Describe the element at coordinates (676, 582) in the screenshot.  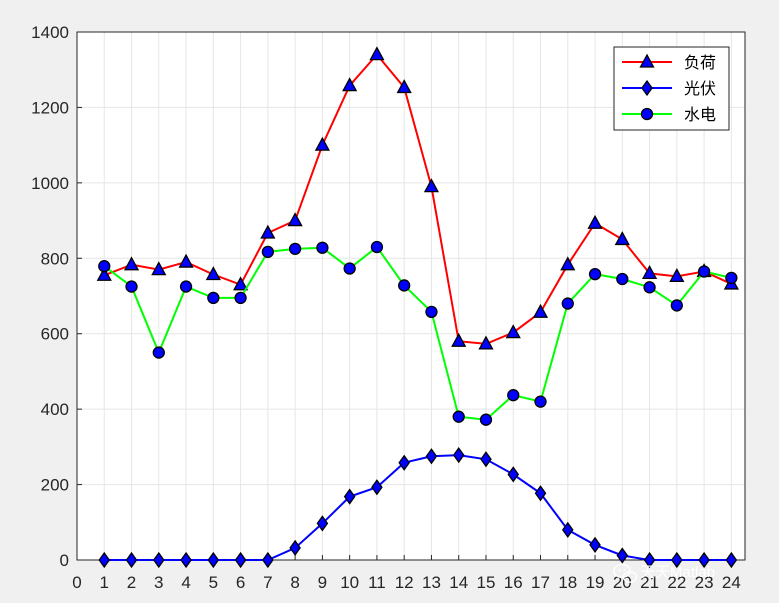
I see `x-tick-label: 22` at that location.